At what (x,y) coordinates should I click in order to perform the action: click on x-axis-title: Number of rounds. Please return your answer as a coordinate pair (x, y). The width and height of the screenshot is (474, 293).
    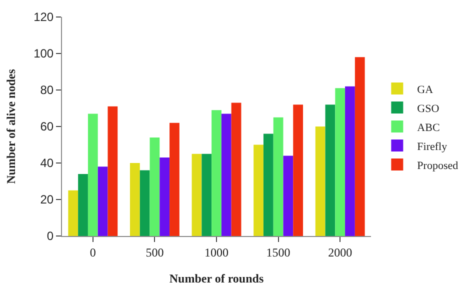
    Looking at the image, I should click on (216, 278).